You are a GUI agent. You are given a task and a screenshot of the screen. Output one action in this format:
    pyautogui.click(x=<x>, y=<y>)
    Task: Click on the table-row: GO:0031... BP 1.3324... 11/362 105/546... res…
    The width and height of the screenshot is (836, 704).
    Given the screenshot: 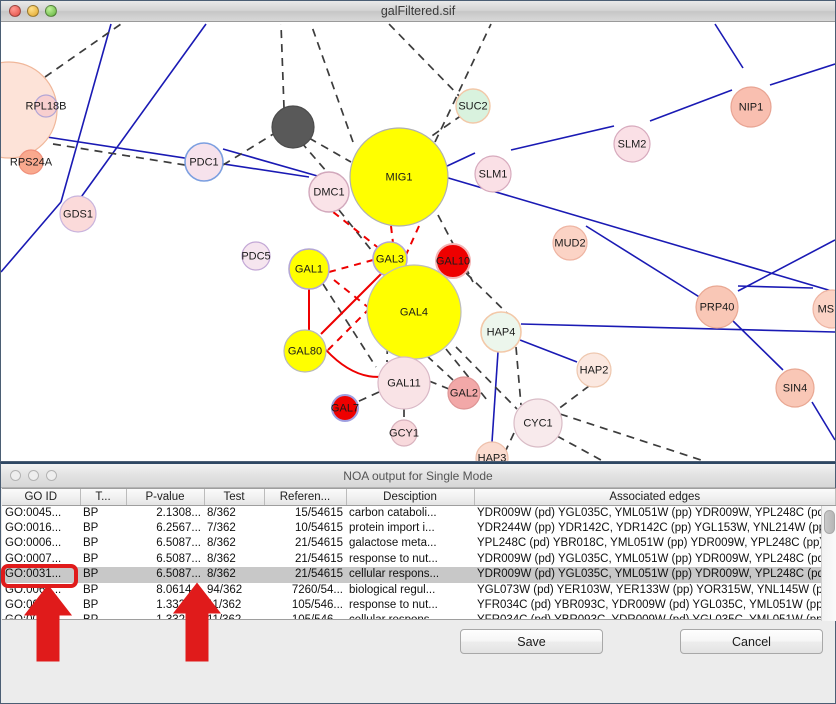 What is the action you would take?
    pyautogui.click(x=419, y=605)
    